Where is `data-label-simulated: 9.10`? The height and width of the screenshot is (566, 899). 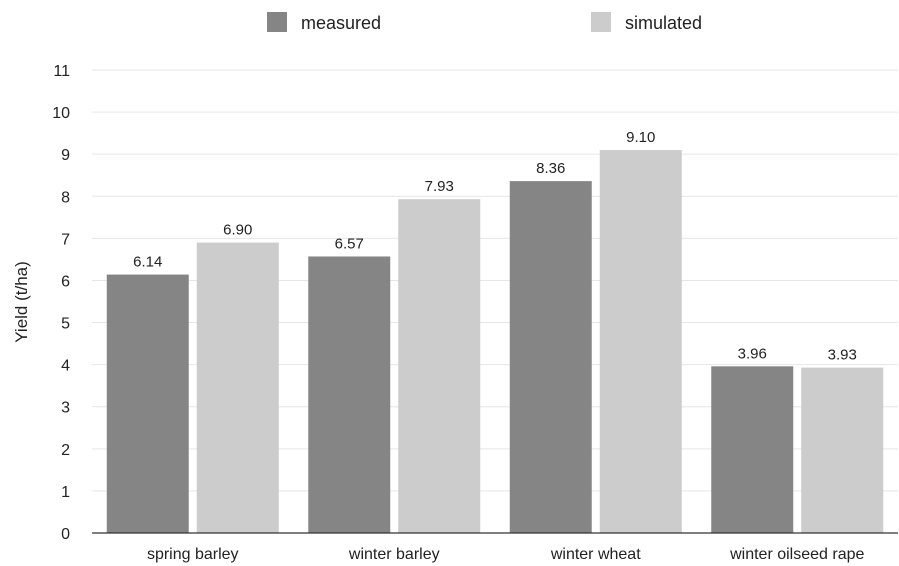
data-label-simulated: 9.10 is located at coordinates (640, 137).